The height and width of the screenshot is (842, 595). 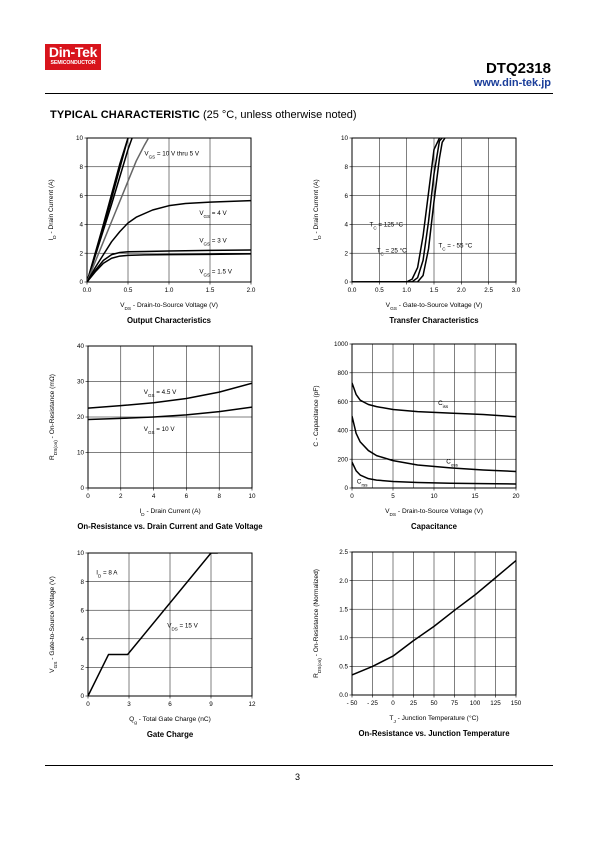 I want to click on x-axis-label-sub: D, so click(x=143, y=515).